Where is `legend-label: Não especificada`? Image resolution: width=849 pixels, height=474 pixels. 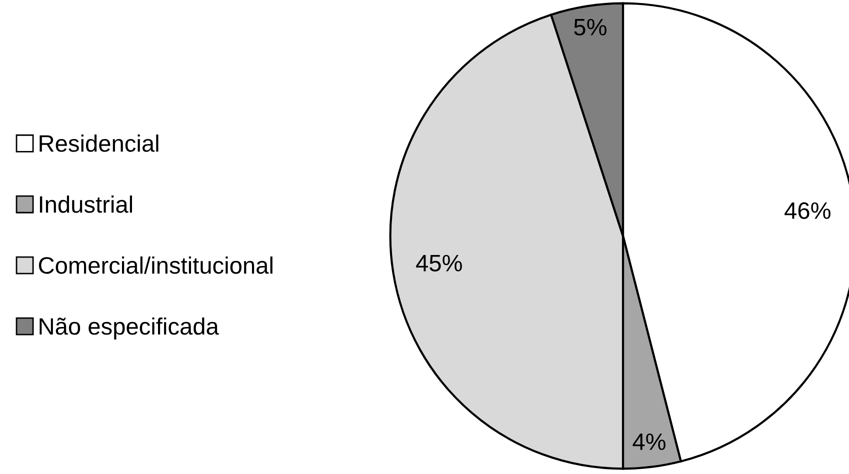 legend-label: Não especificada is located at coordinates (129, 328).